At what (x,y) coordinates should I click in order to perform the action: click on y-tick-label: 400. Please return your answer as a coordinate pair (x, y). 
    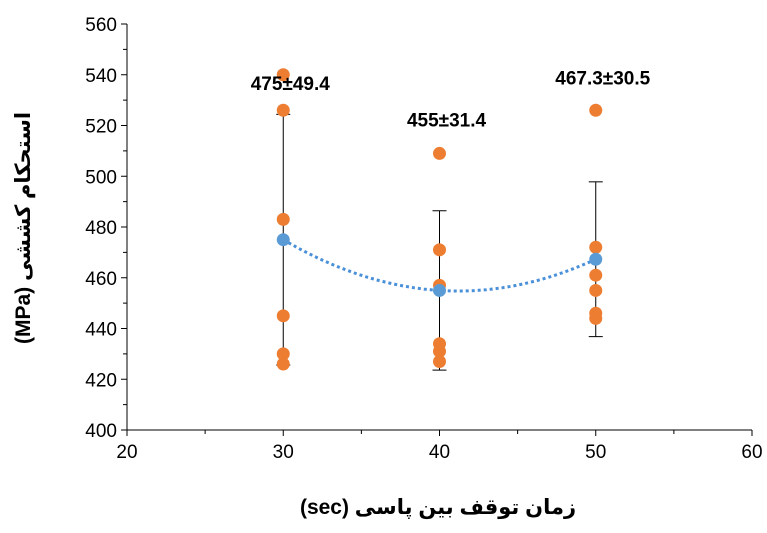
    Looking at the image, I should click on (101, 431).